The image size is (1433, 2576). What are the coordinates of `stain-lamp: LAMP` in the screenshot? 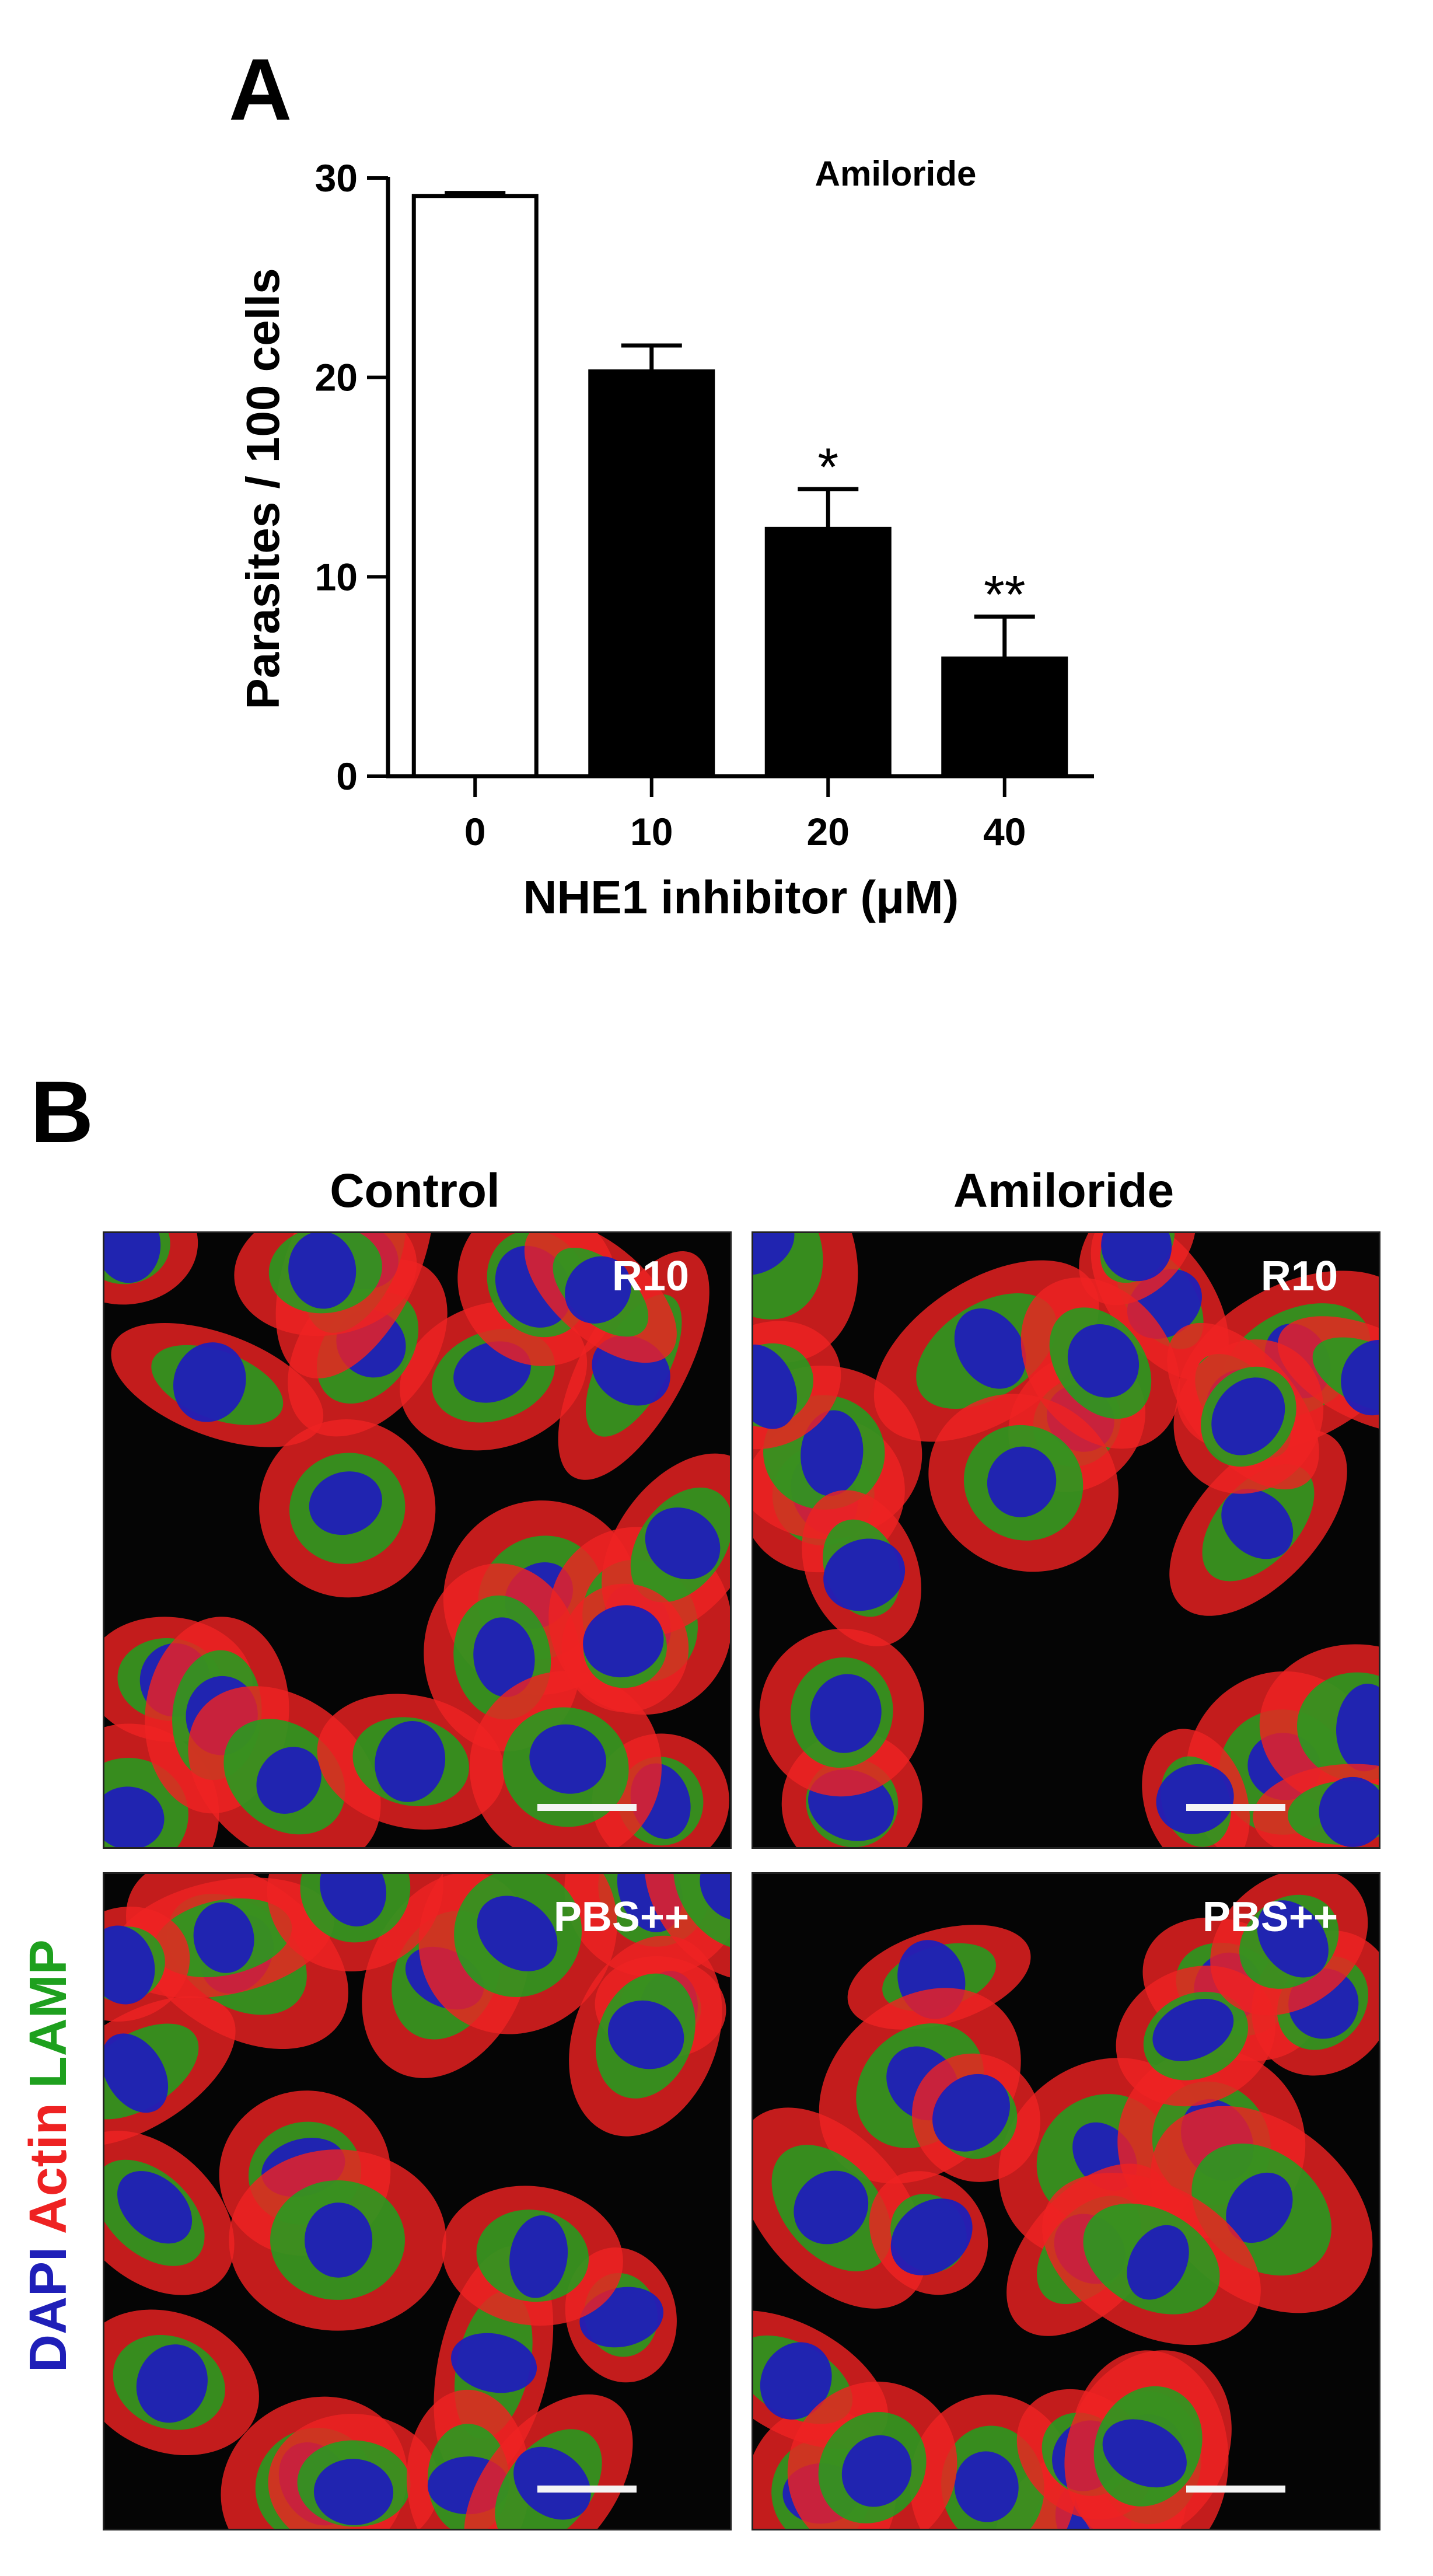 It's located at (48, 2014).